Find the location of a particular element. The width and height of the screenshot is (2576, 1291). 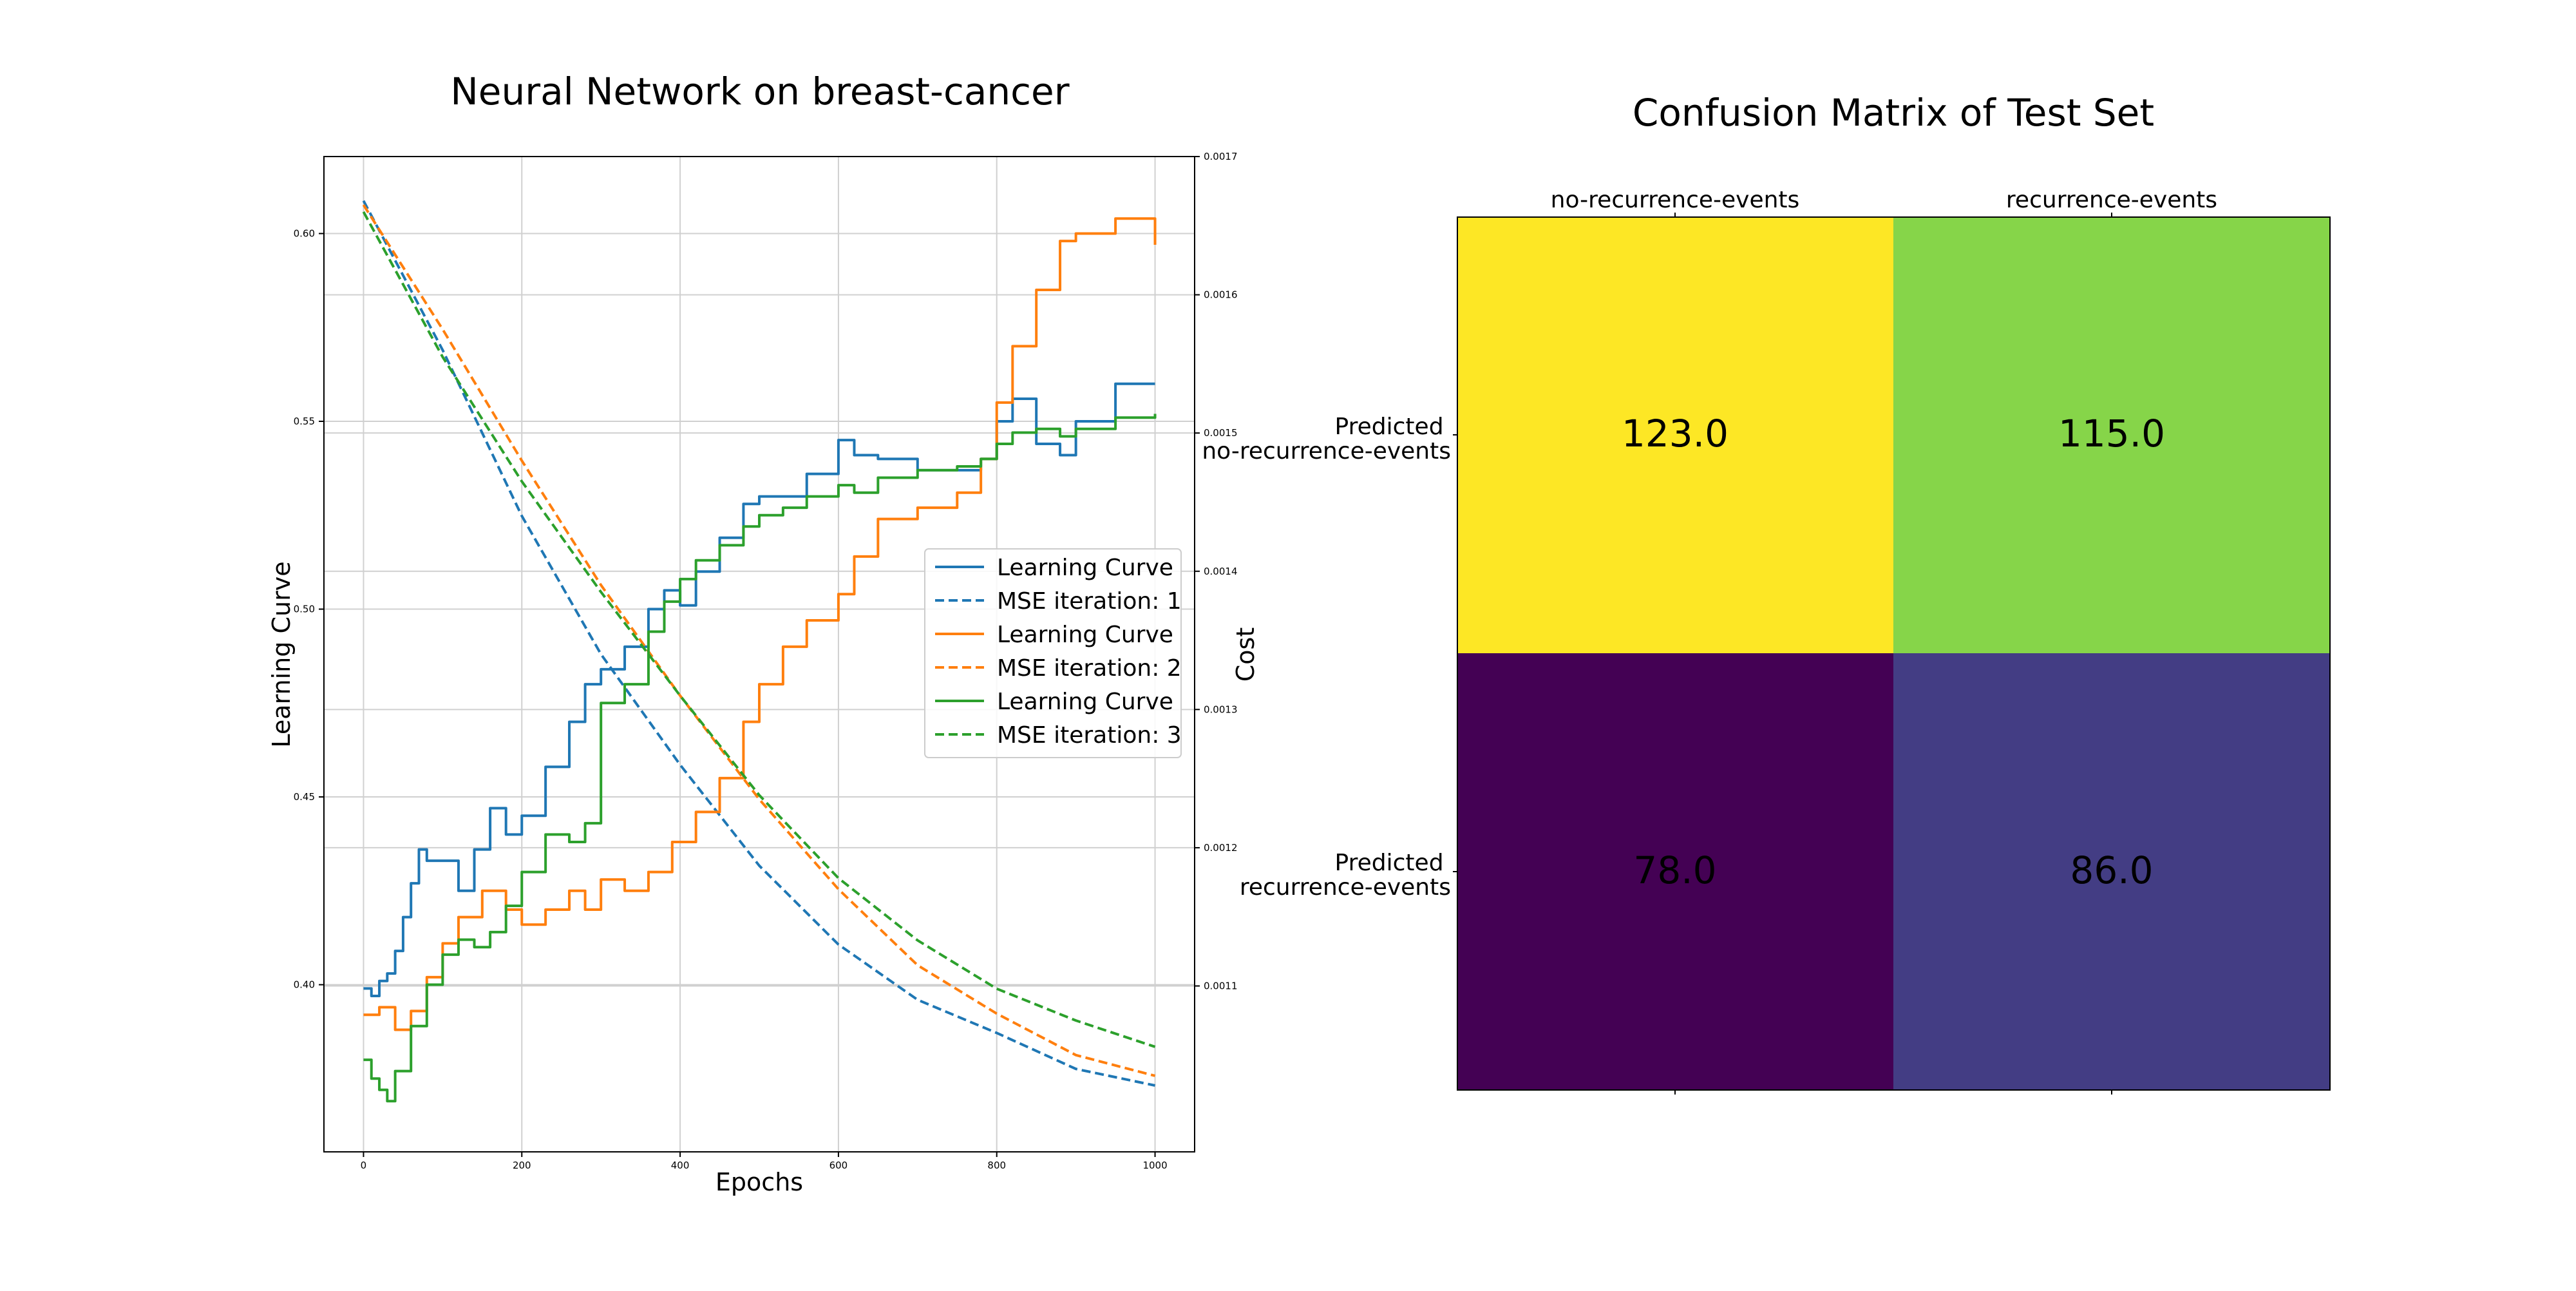

row-label: Predicted recurrence-events is located at coordinates (1345, 875).